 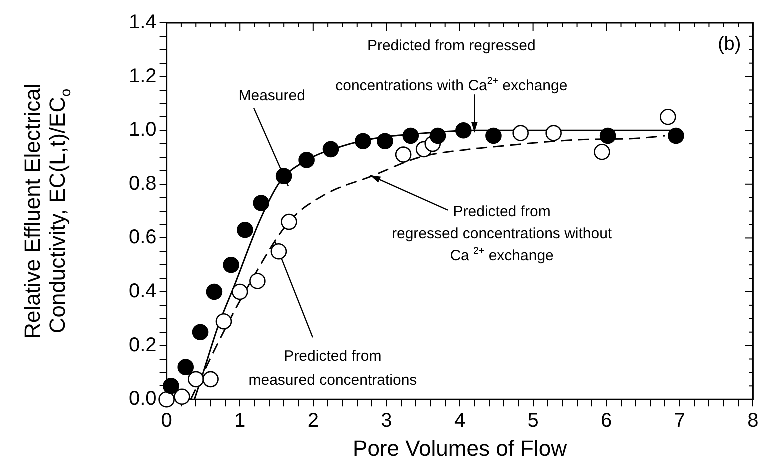 I want to click on y-tick-label: 0.4, so click(x=142, y=291).